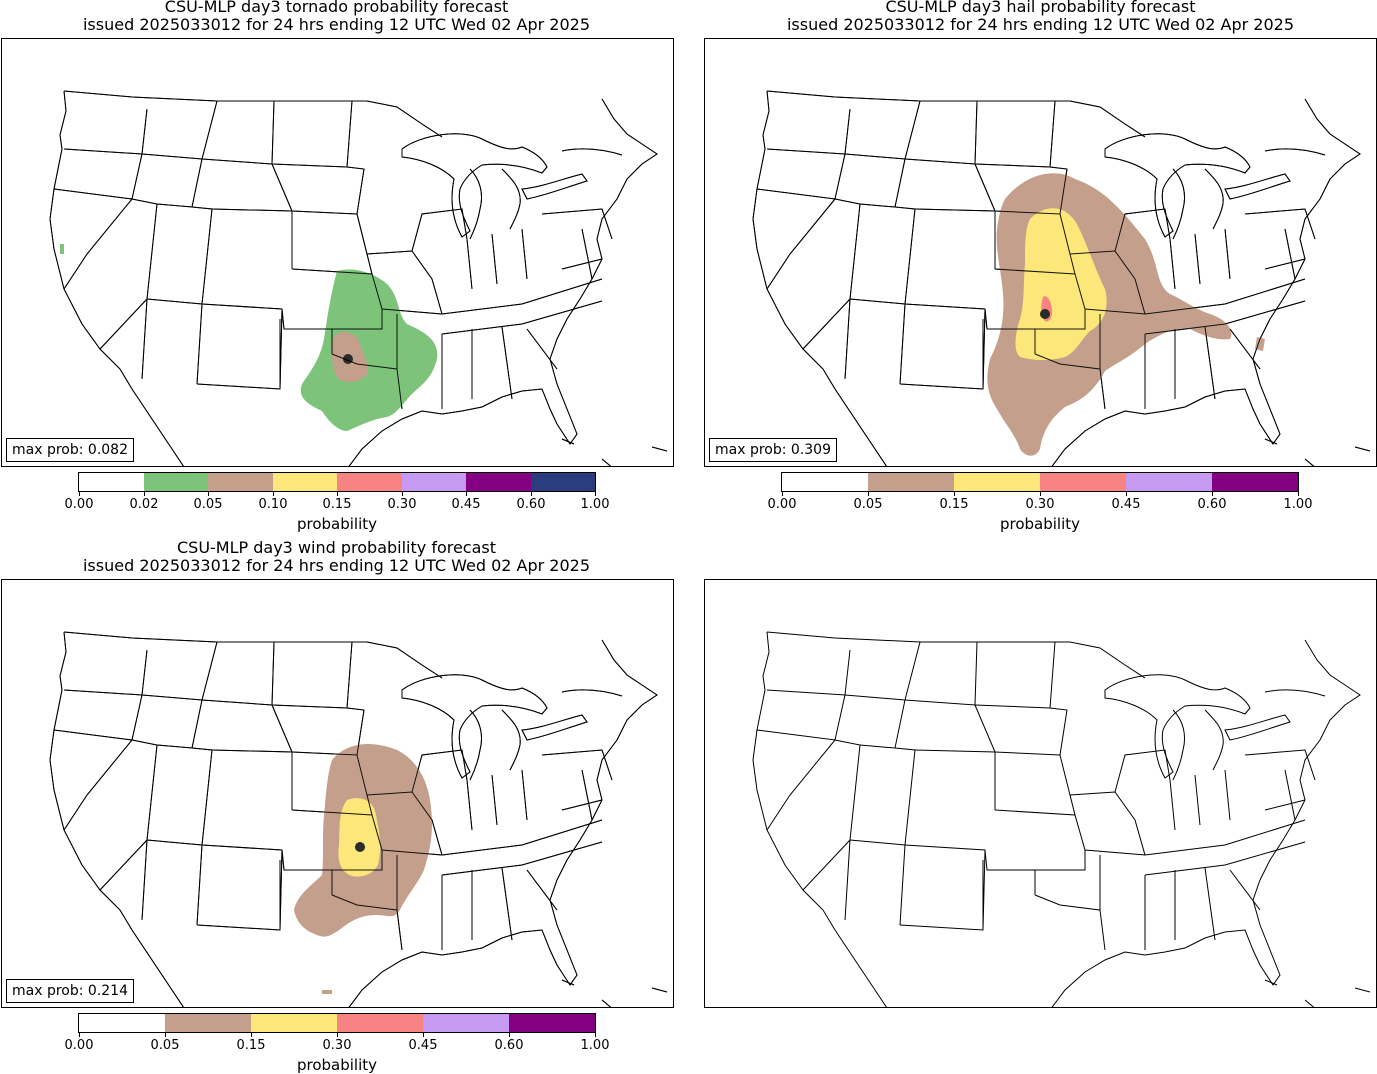 The height and width of the screenshot is (1074, 1377). I want to click on wind-colorbar-label: probability, so click(337, 1065).